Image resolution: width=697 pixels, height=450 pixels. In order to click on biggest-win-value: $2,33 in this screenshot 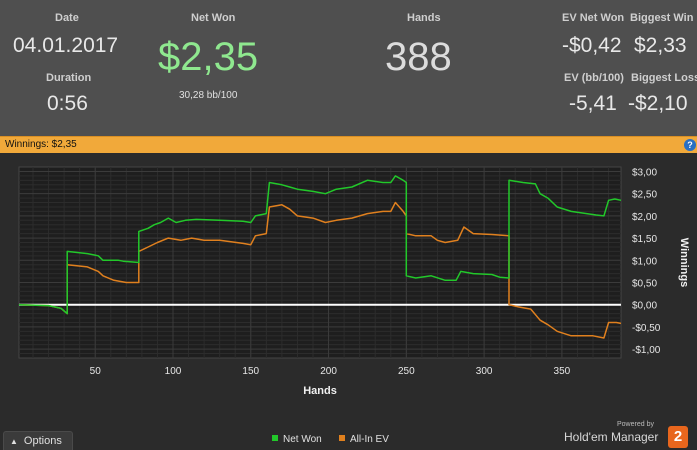, I will do `click(660, 45)`.